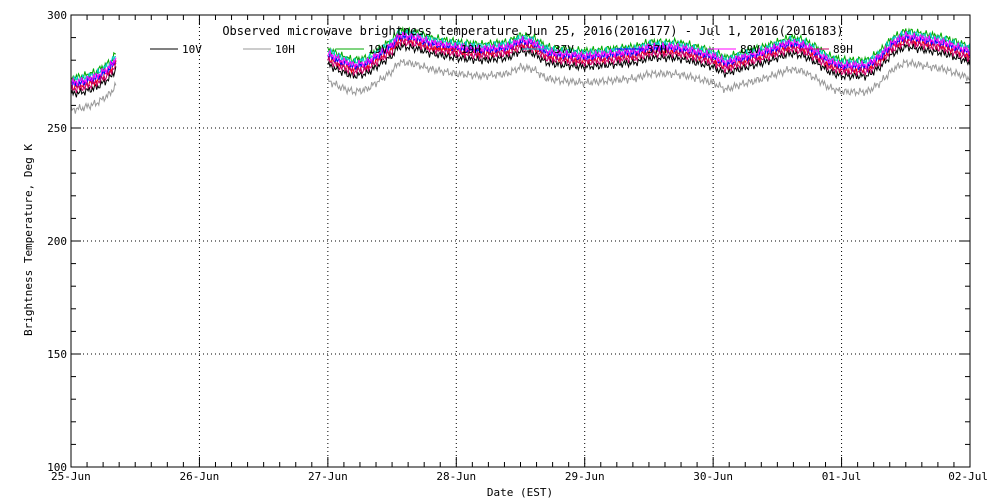 Image resolution: width=1000 pixels, height=500 pixels. I want to click on legend-label-89v: 89V, so click(750, 49).